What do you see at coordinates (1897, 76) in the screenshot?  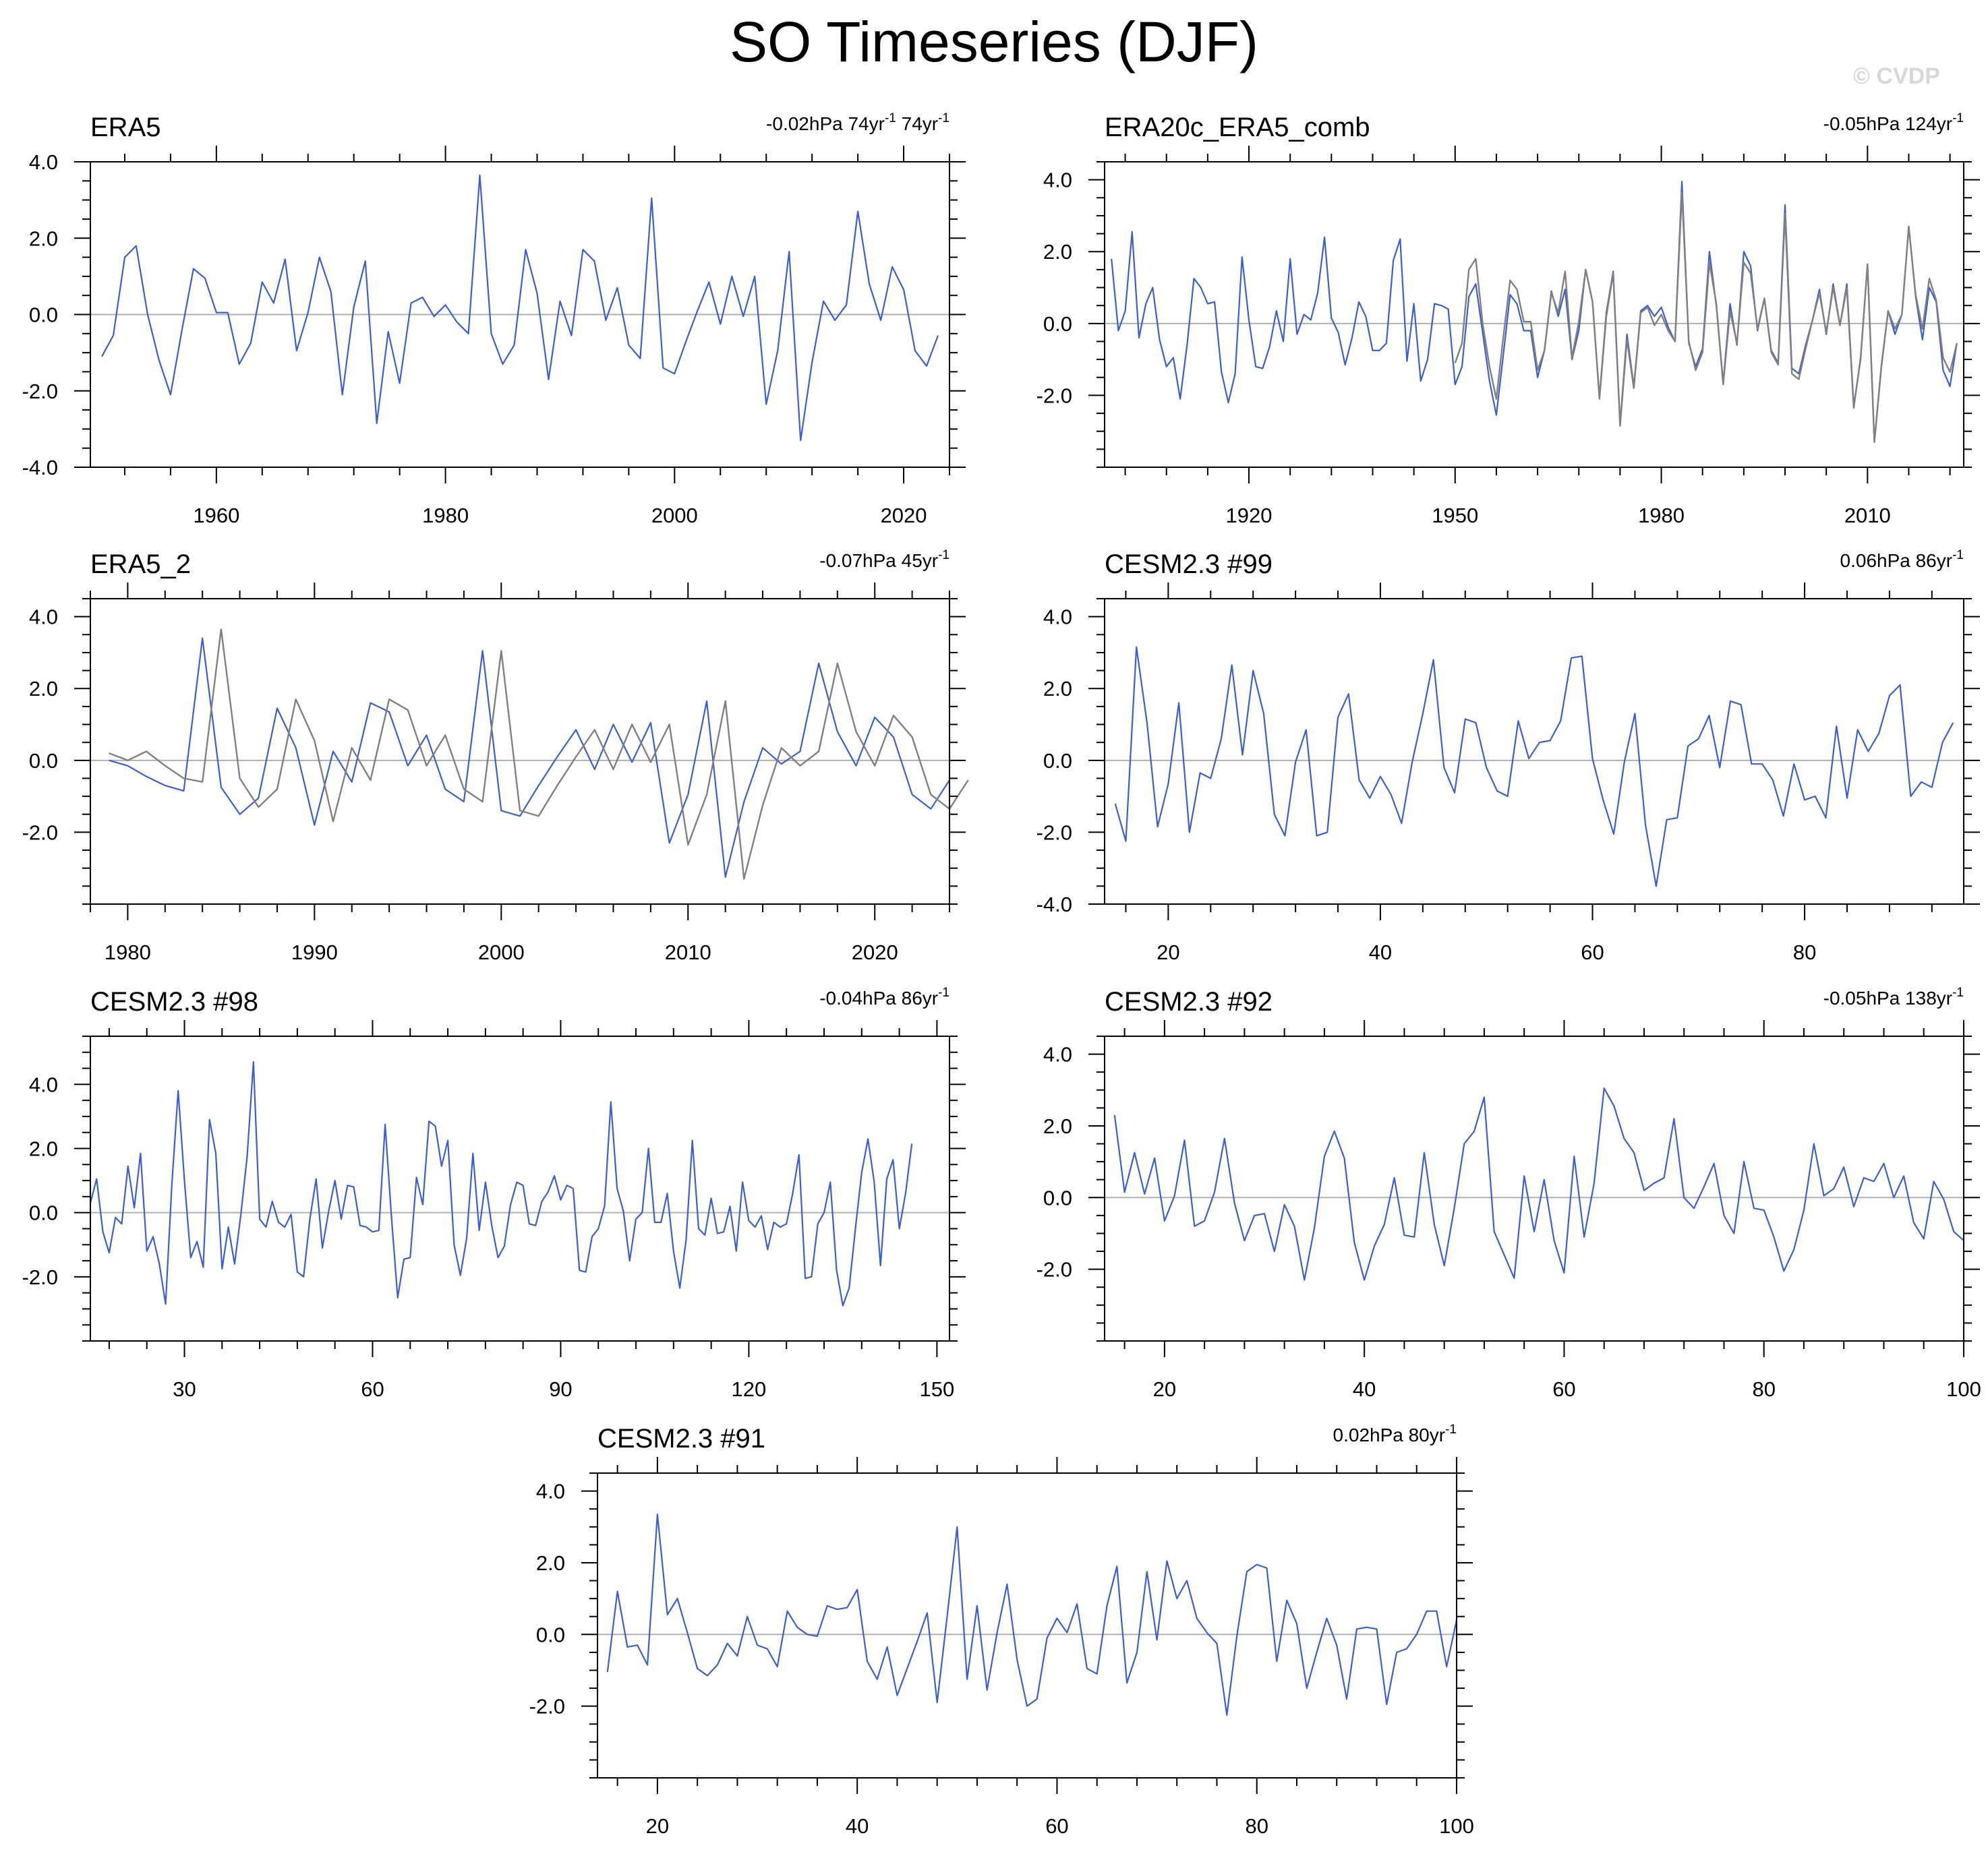 I see `watermark: © CVDP` at bounding box center [1897, 76].